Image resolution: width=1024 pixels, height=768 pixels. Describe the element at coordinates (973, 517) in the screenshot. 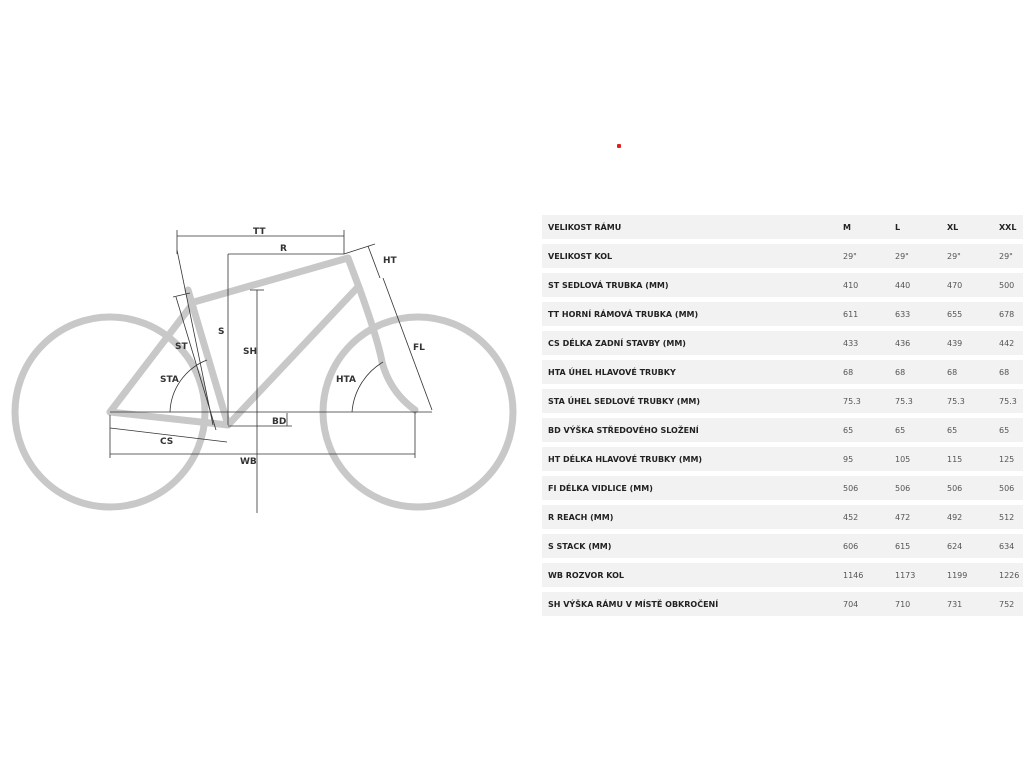

I see `row-value: 492` at that location.